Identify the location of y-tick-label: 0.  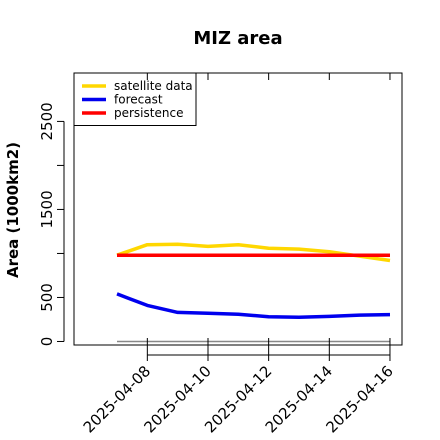
(47, 342).